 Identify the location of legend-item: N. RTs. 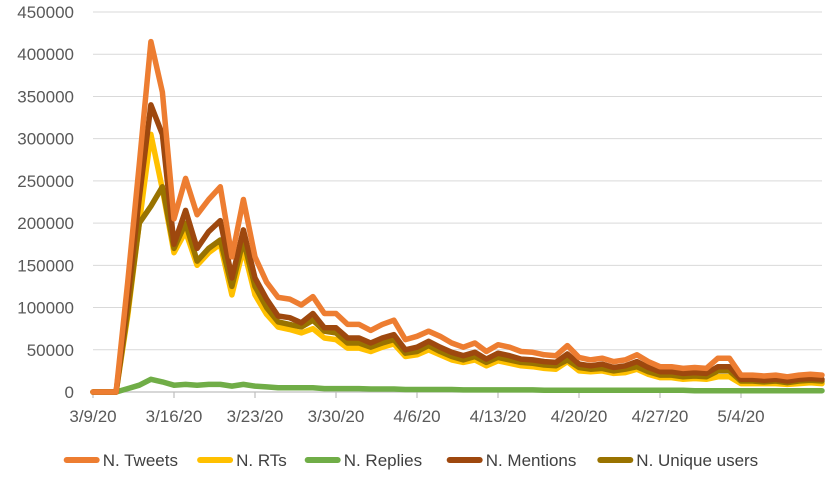
(242, 460).